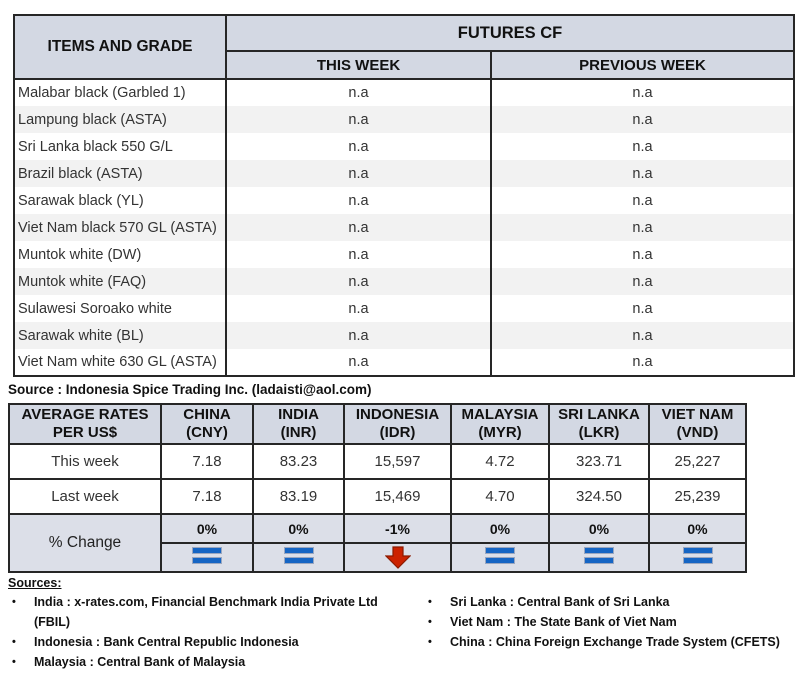 Image resolution: width=800 pixels, height=675 pixels. I want to click on rate-cell: 4.72, so click(500, 461).